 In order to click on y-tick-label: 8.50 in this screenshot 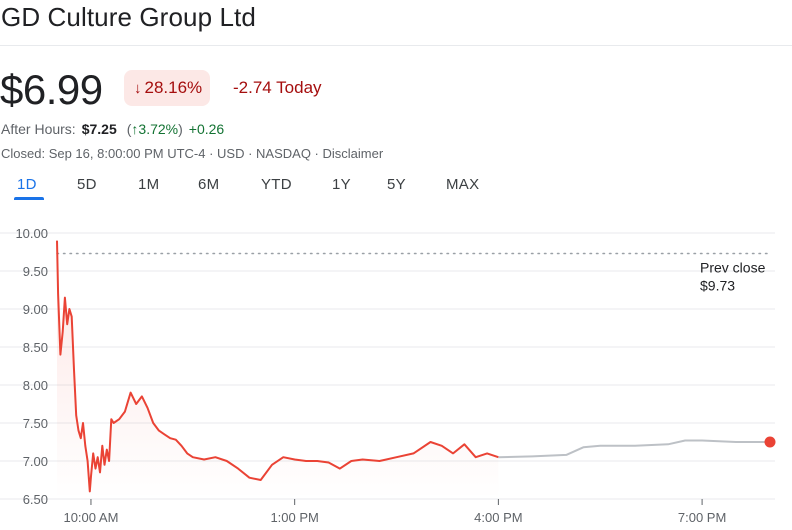, I will do `click(35, 347)`.